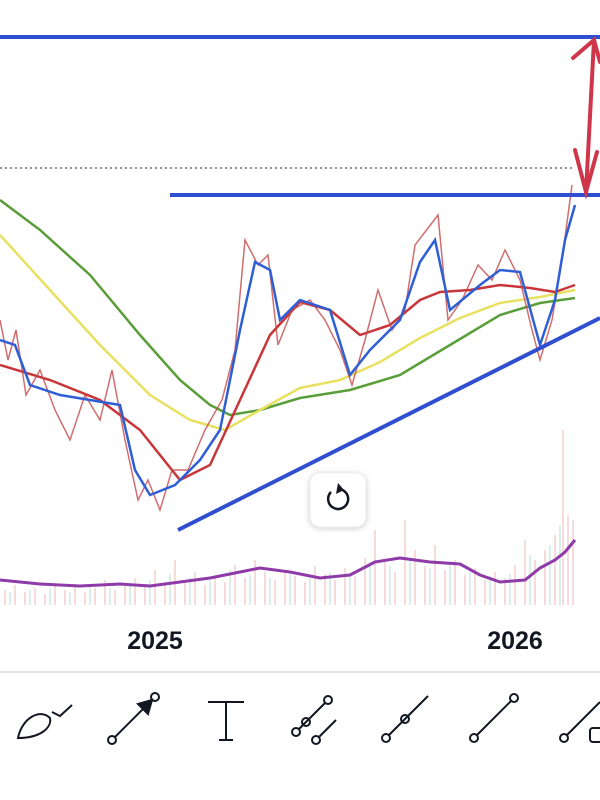 The height and width of the screenshot is (800, 600). What do you see at coordinates (44, 722) in the screenshot?
I see `brush-tool` at bounding box center [44, 722].